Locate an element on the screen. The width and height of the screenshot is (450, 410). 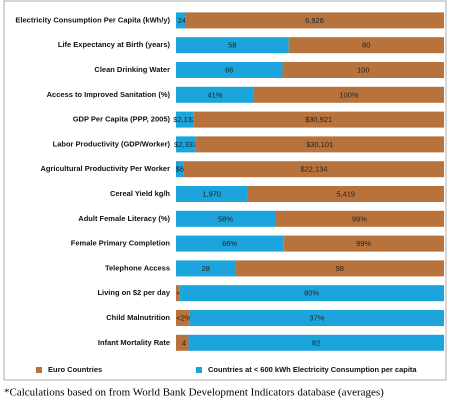
category-label: Access to Improved Sanitation (%) is located at coordinates (109, 94).